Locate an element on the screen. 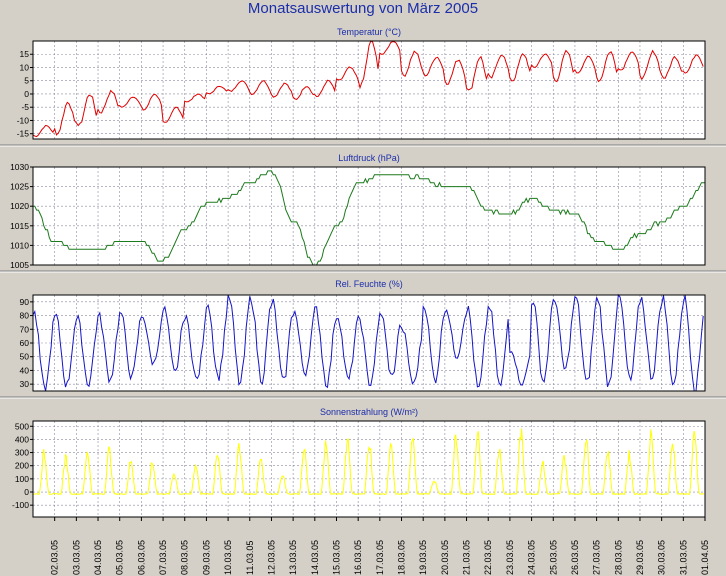  x-tick-label: 24.03.05 is located at coordinates (532, 557).